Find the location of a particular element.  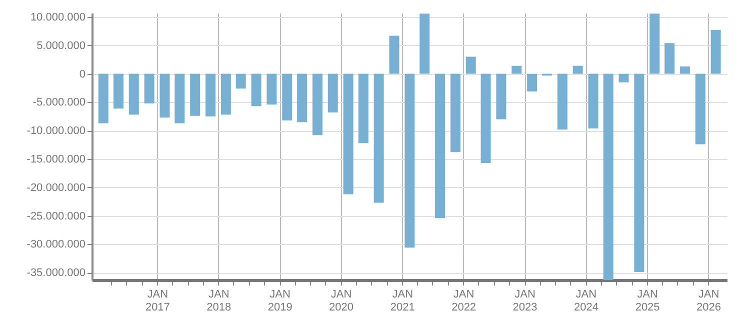

y-tick-label: -25.000.000 is located at coordinates (56, 216).